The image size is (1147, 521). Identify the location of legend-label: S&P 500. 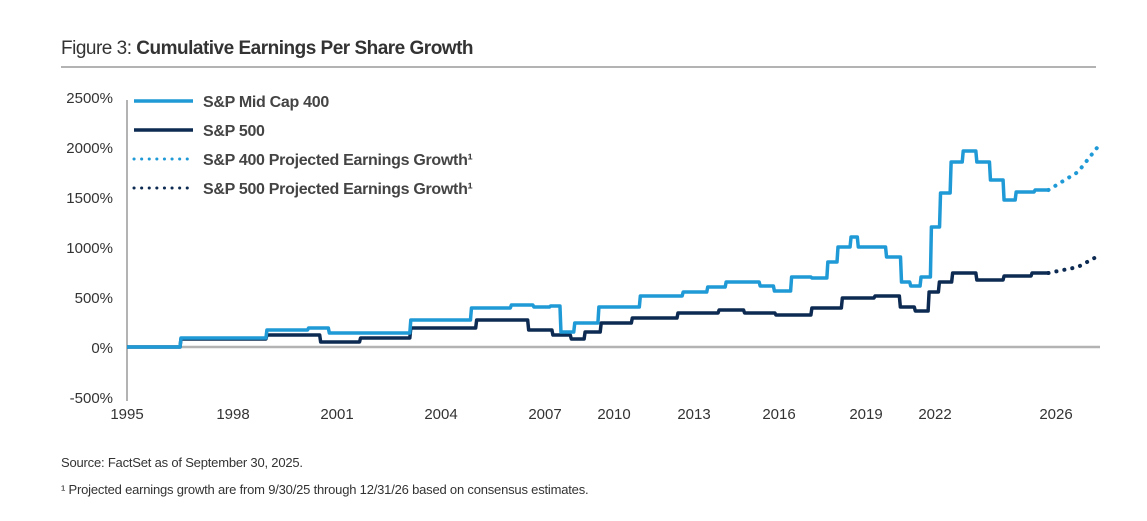
(234, 131).